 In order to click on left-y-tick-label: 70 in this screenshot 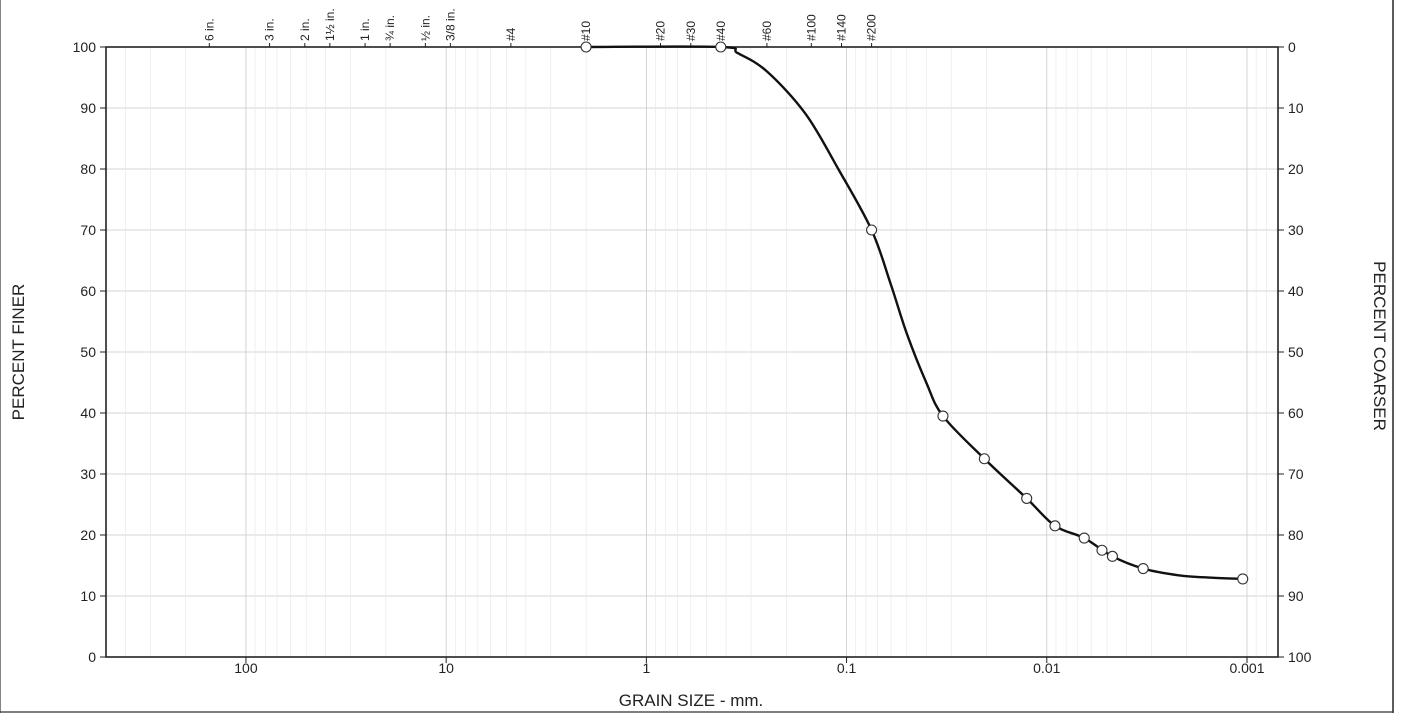, I will do `click(88, 230)`.